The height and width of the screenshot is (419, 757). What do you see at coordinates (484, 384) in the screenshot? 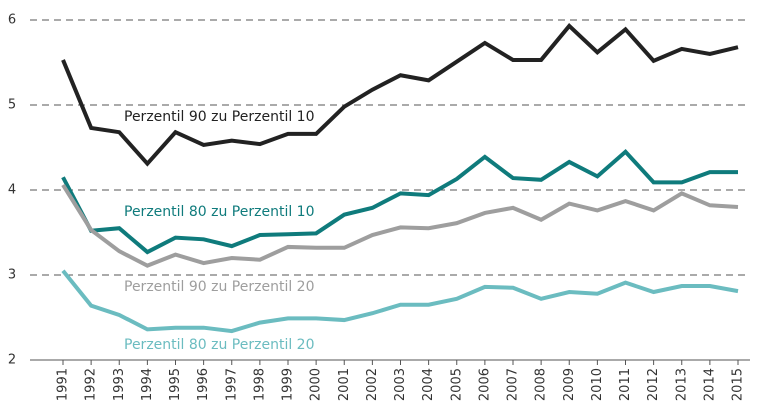
I see `x-tick-label: 2006` at bounding box center [484, 384].